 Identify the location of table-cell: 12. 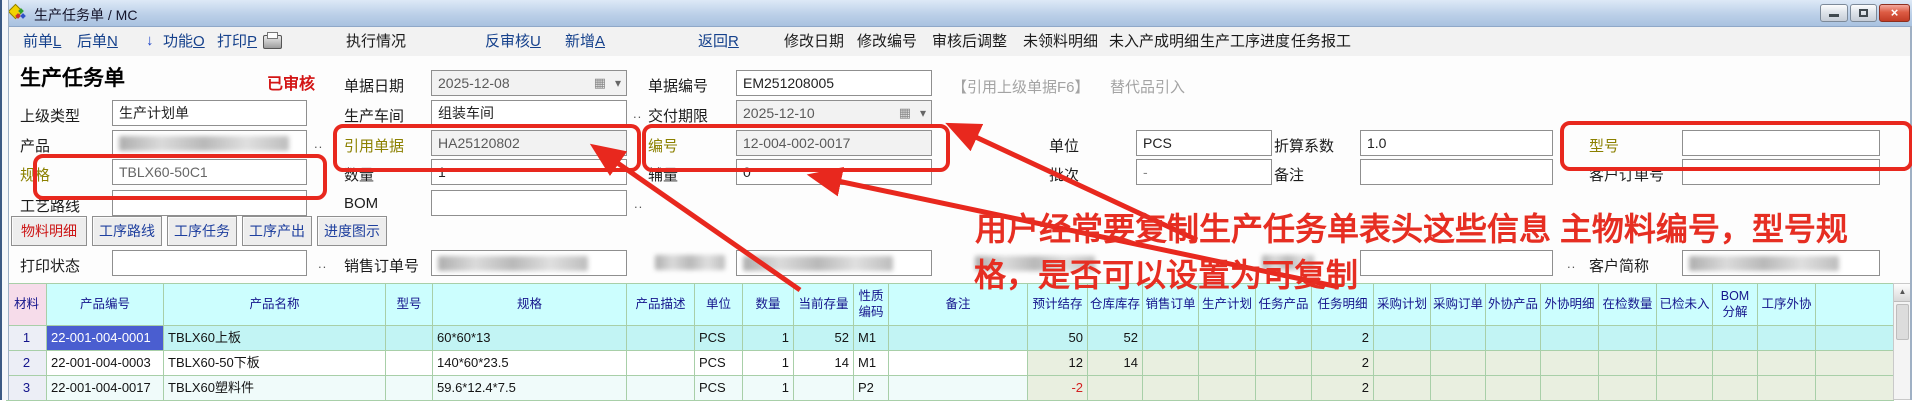
(1058, 363).